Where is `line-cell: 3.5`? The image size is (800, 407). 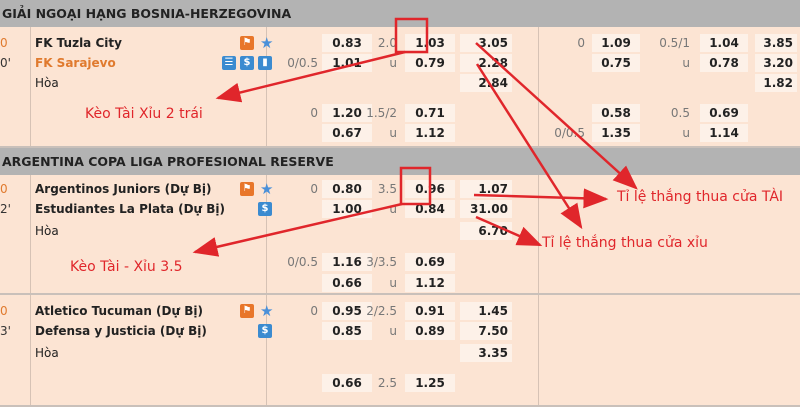 line-cell: 3.5 is located at coordinates (387, 189).